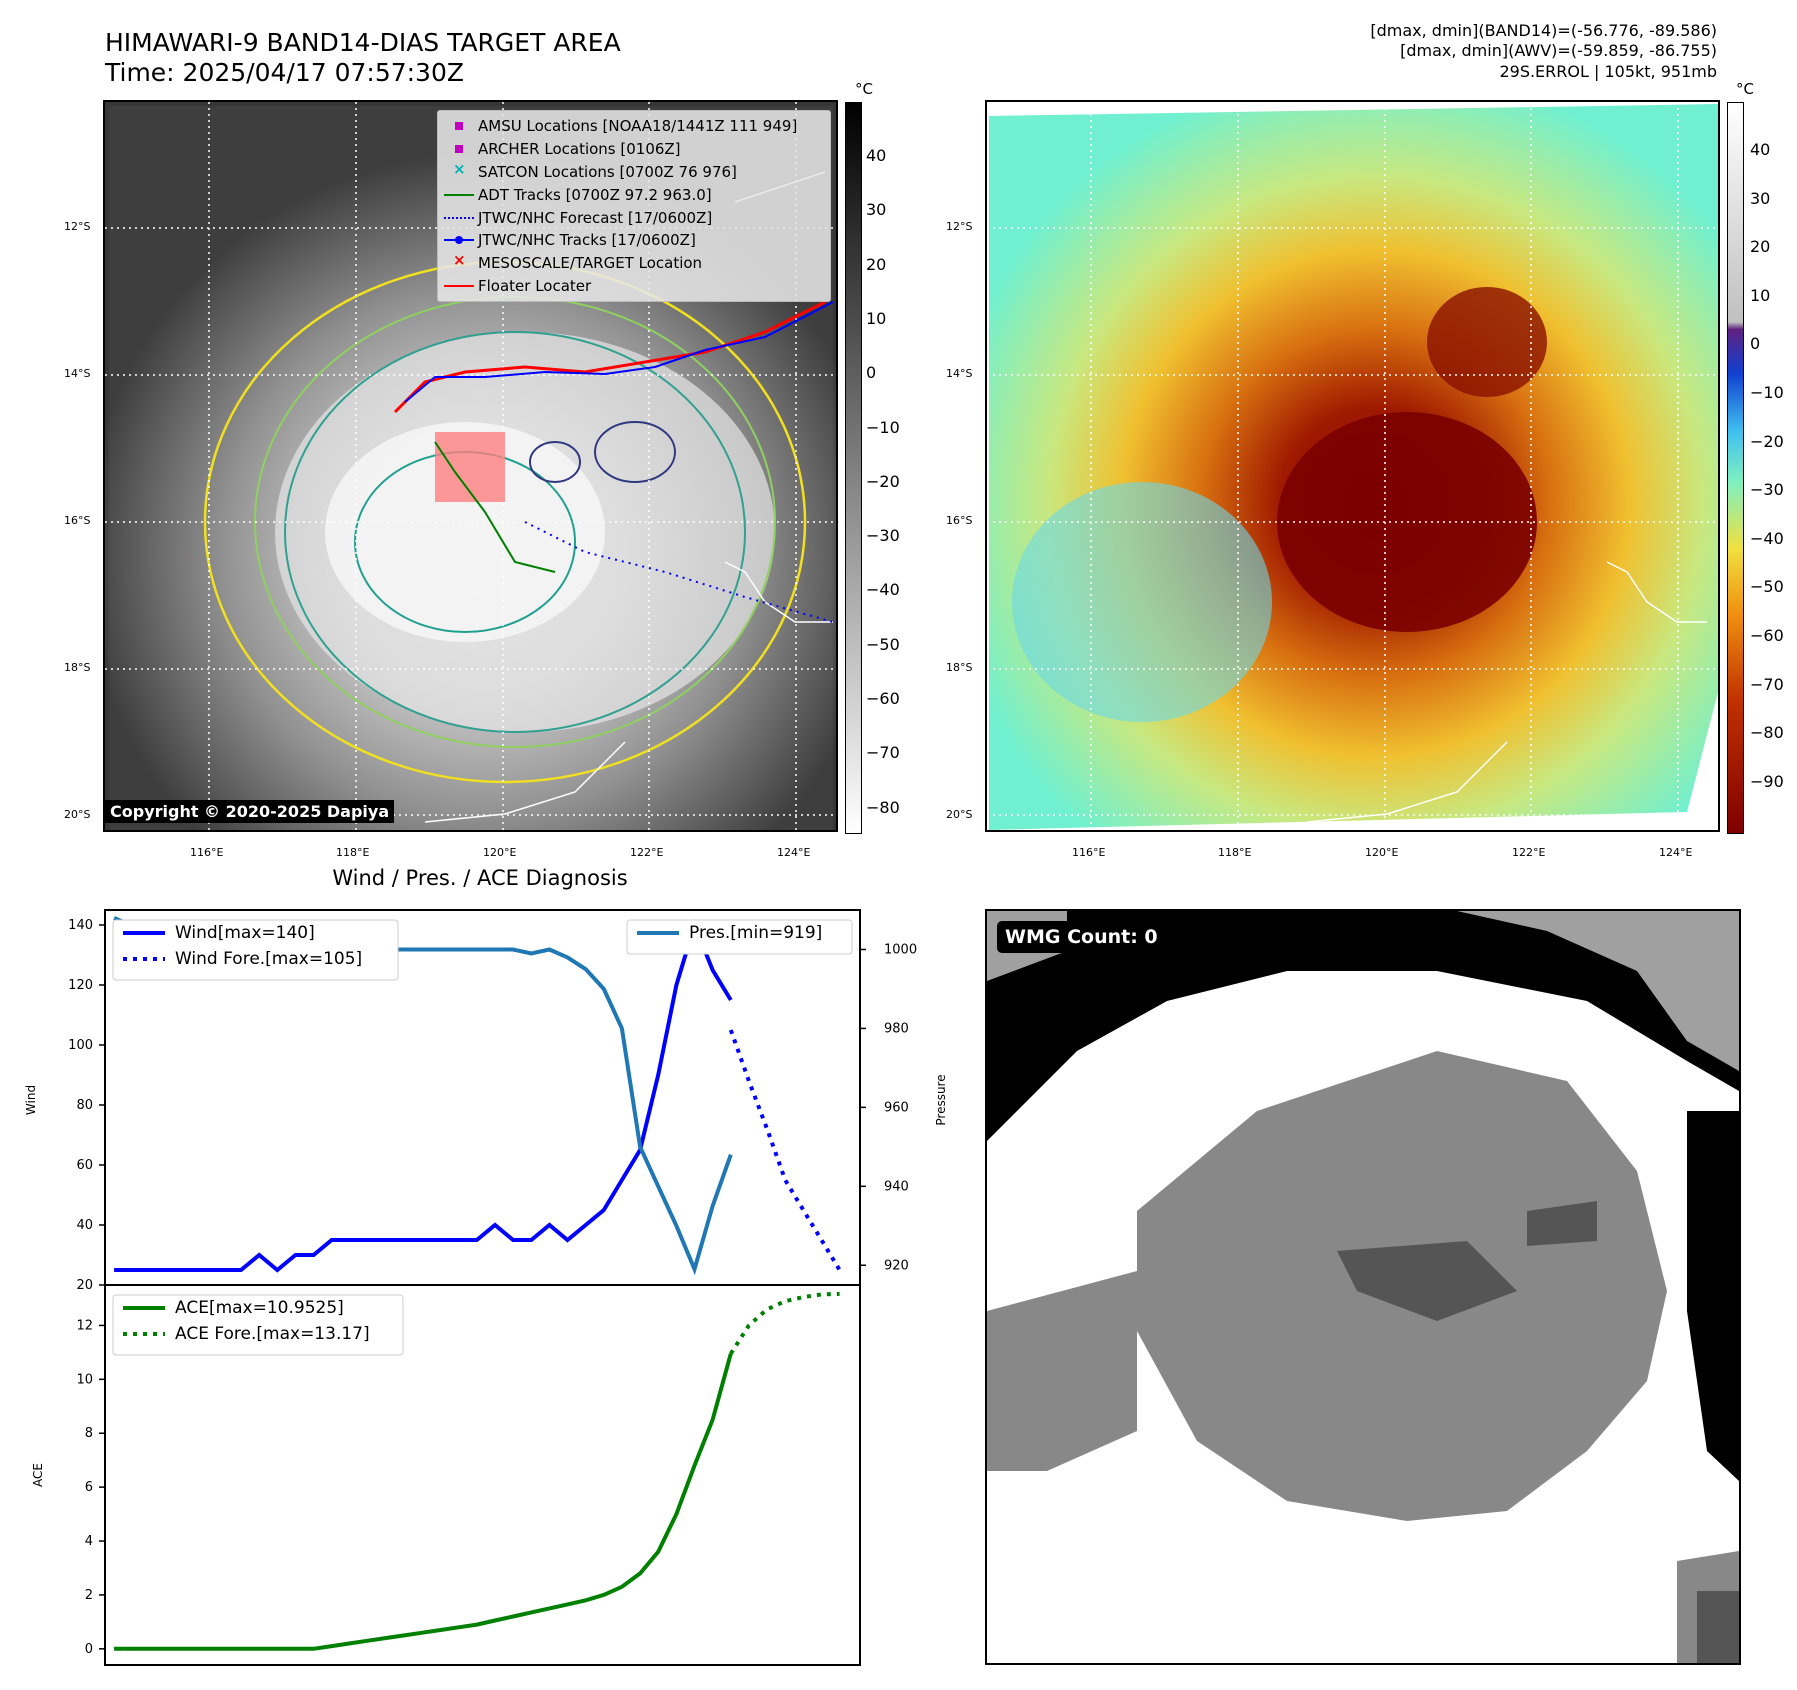 Image resolution: width=1797 pixels, height=1690 pixels. I want to click on ace-legend, so click(258, 1325).